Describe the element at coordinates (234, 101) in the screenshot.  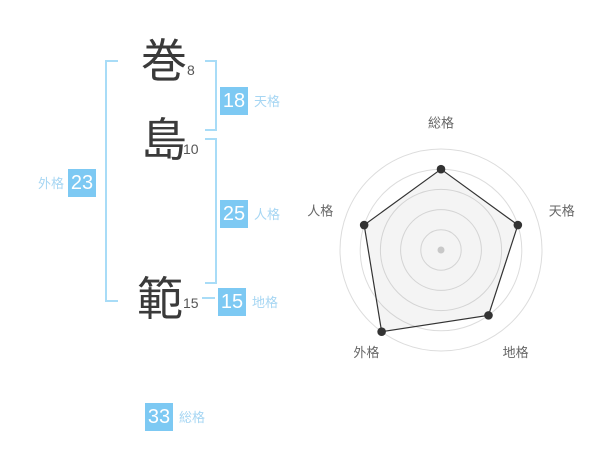
I see `tenkaku-score-box: 18` at that location.